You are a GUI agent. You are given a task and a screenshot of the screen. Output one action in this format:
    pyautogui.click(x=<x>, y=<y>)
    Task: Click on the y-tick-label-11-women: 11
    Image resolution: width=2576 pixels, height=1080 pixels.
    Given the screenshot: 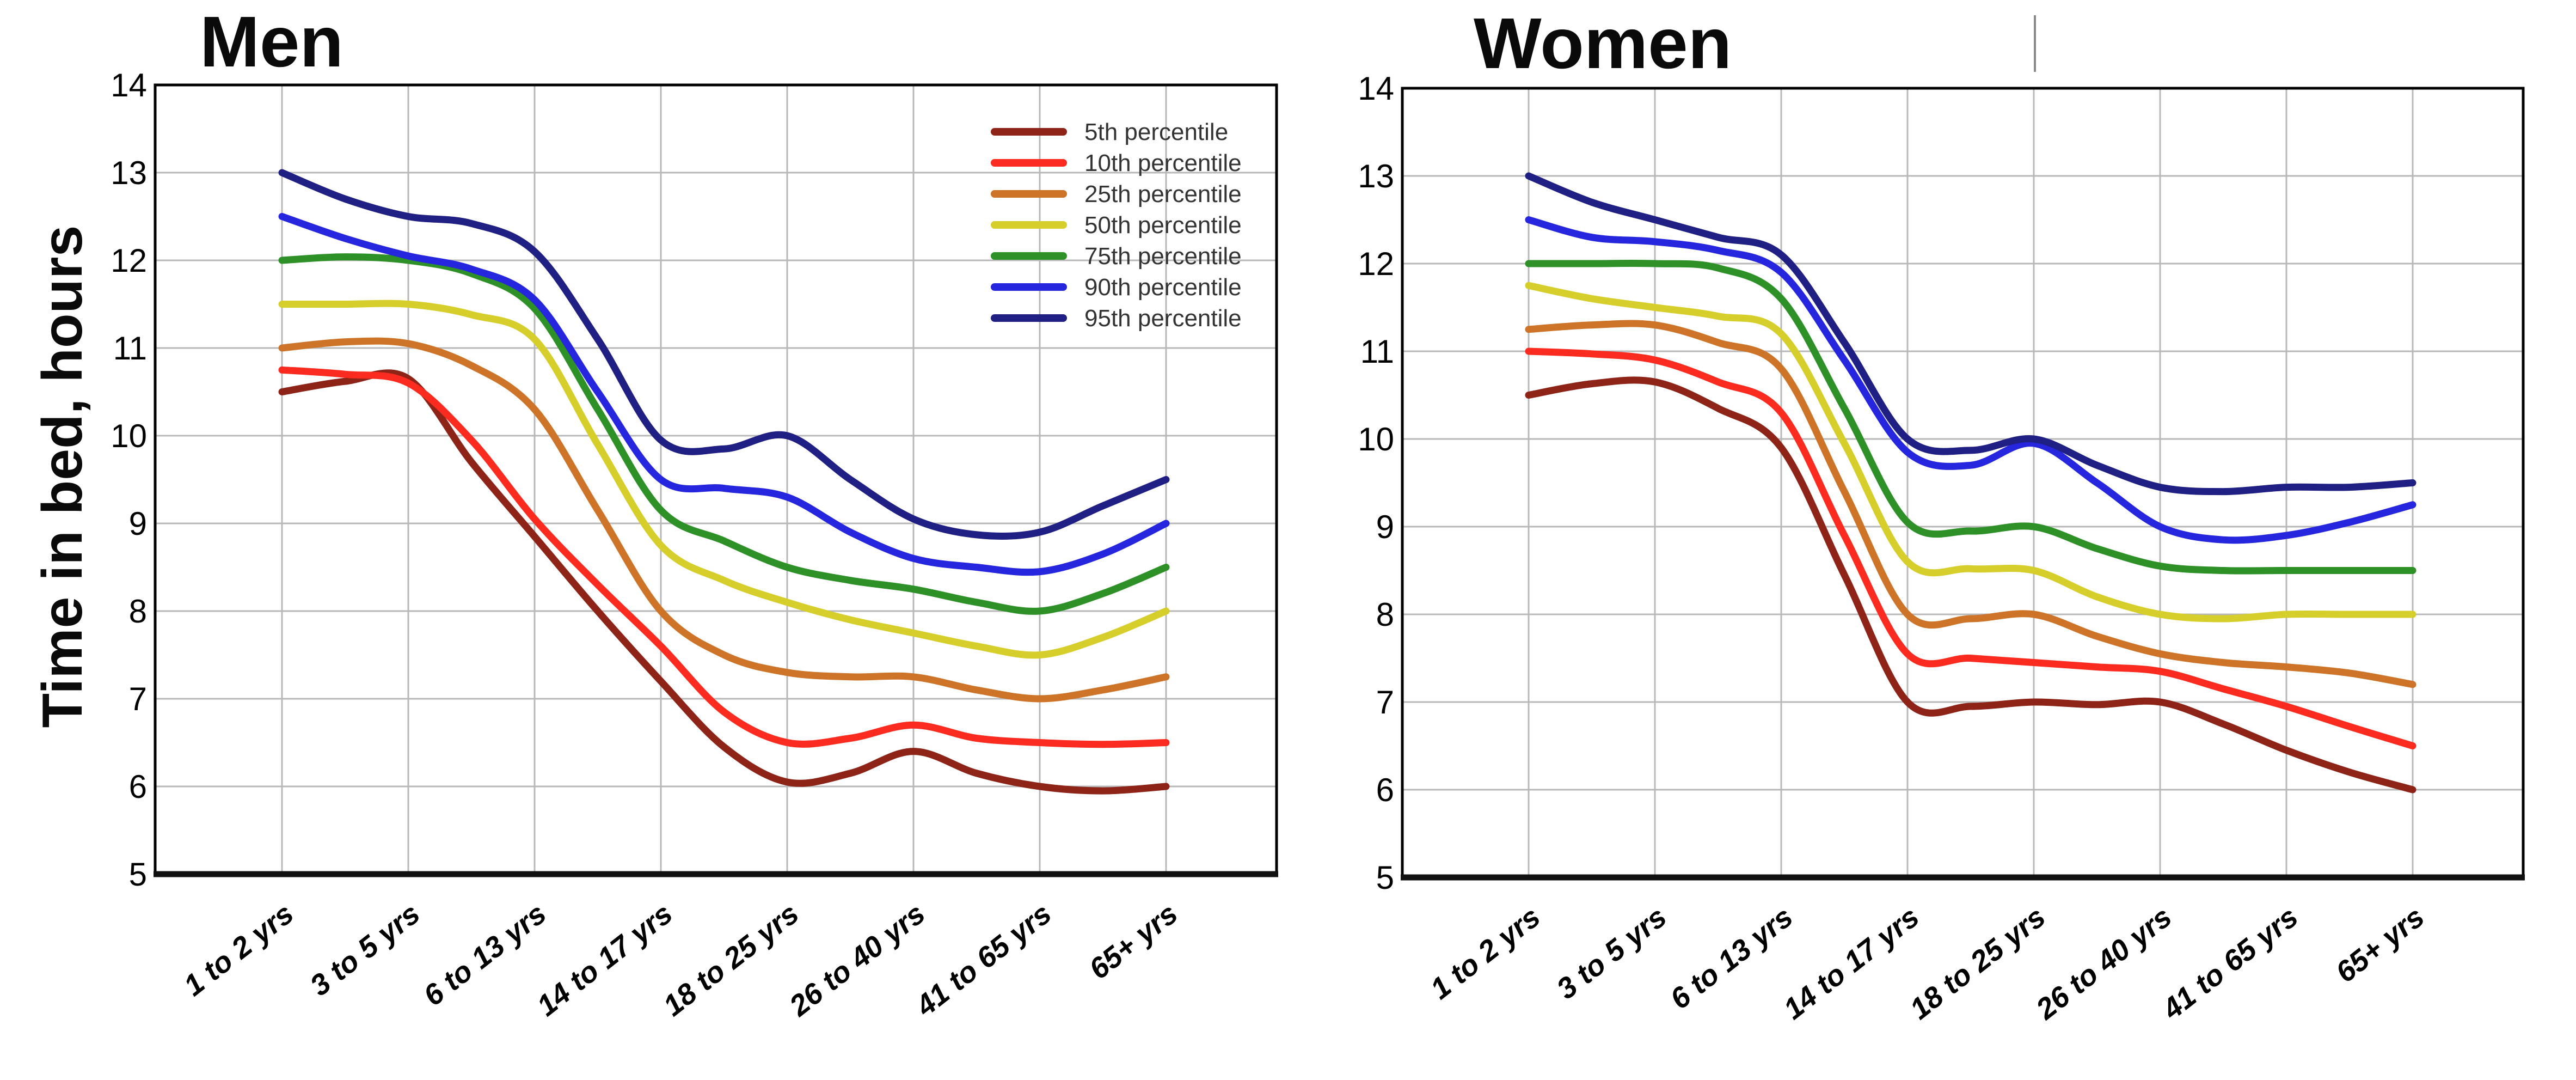 What is the action you would take?
    pyautogui.click(x=1377, y=351)
    